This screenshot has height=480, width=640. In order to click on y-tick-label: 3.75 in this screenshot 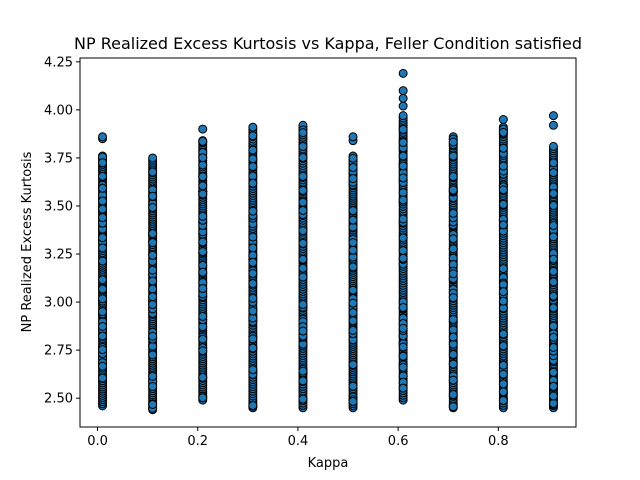, I will do `click(58, 158)`.